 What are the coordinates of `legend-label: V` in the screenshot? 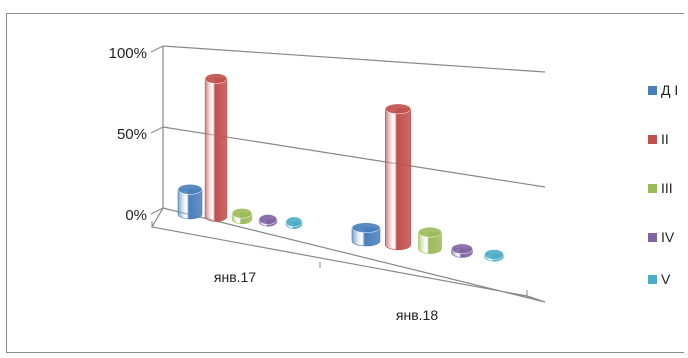 It's located at (666, 279).